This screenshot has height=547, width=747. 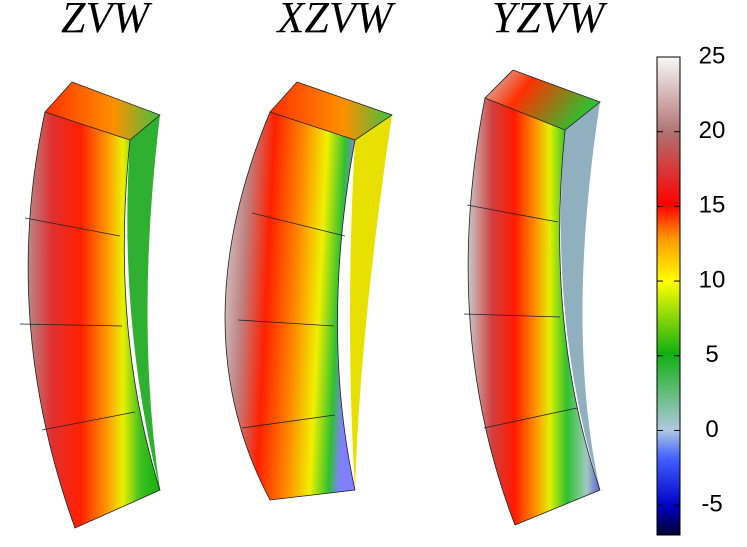 I want to click on colorbar-tick-label: 10, so click(x=712, y=279).